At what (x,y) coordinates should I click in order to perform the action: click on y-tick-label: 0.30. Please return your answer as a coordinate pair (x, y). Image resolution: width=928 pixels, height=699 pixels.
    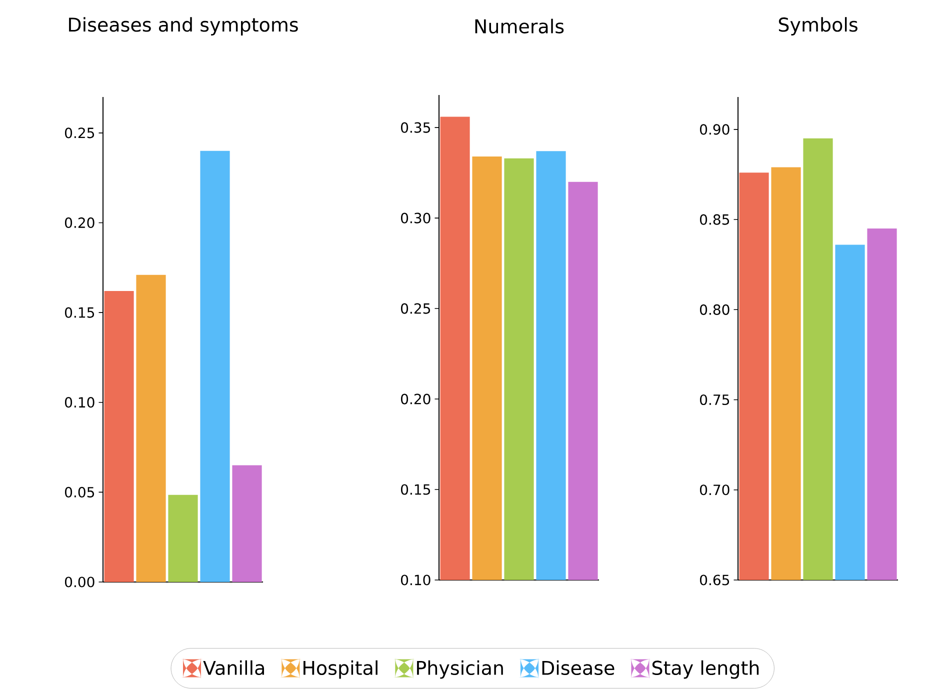
    Looking at the image, I should click on (415, 218).